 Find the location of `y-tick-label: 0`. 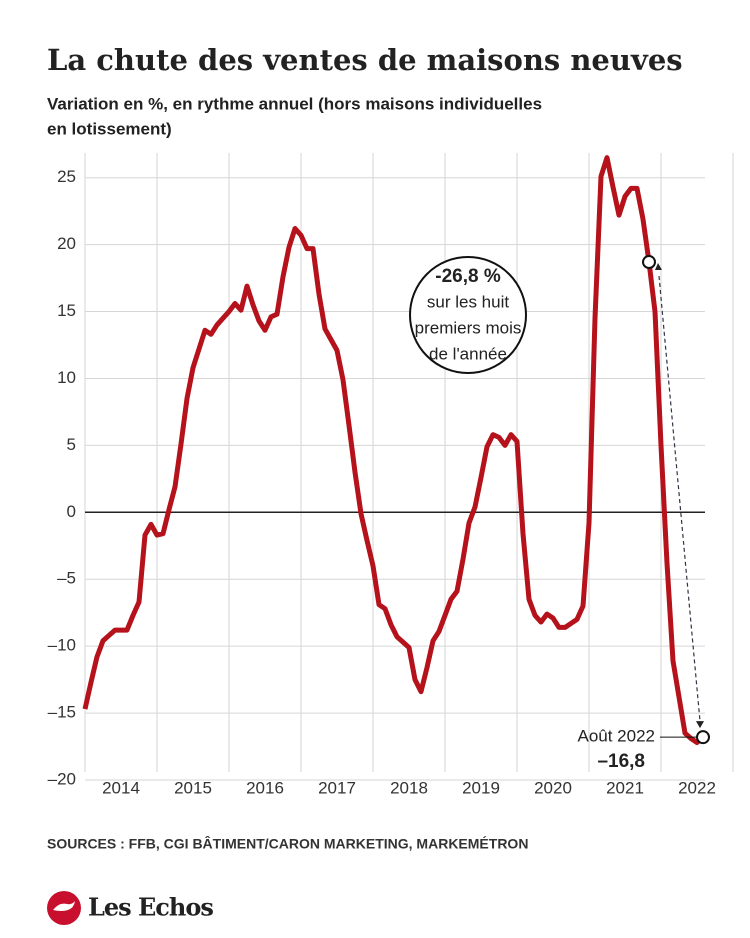

y-tick-label: 0 is located at coordinates (71, 511).